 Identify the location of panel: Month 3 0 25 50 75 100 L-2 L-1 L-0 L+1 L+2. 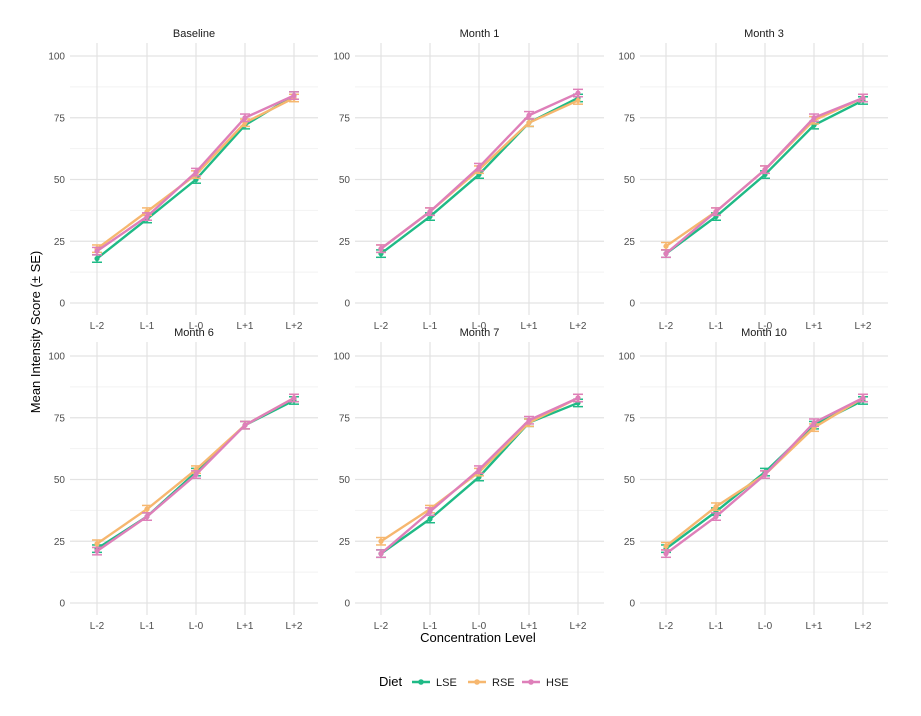
(753, 180).